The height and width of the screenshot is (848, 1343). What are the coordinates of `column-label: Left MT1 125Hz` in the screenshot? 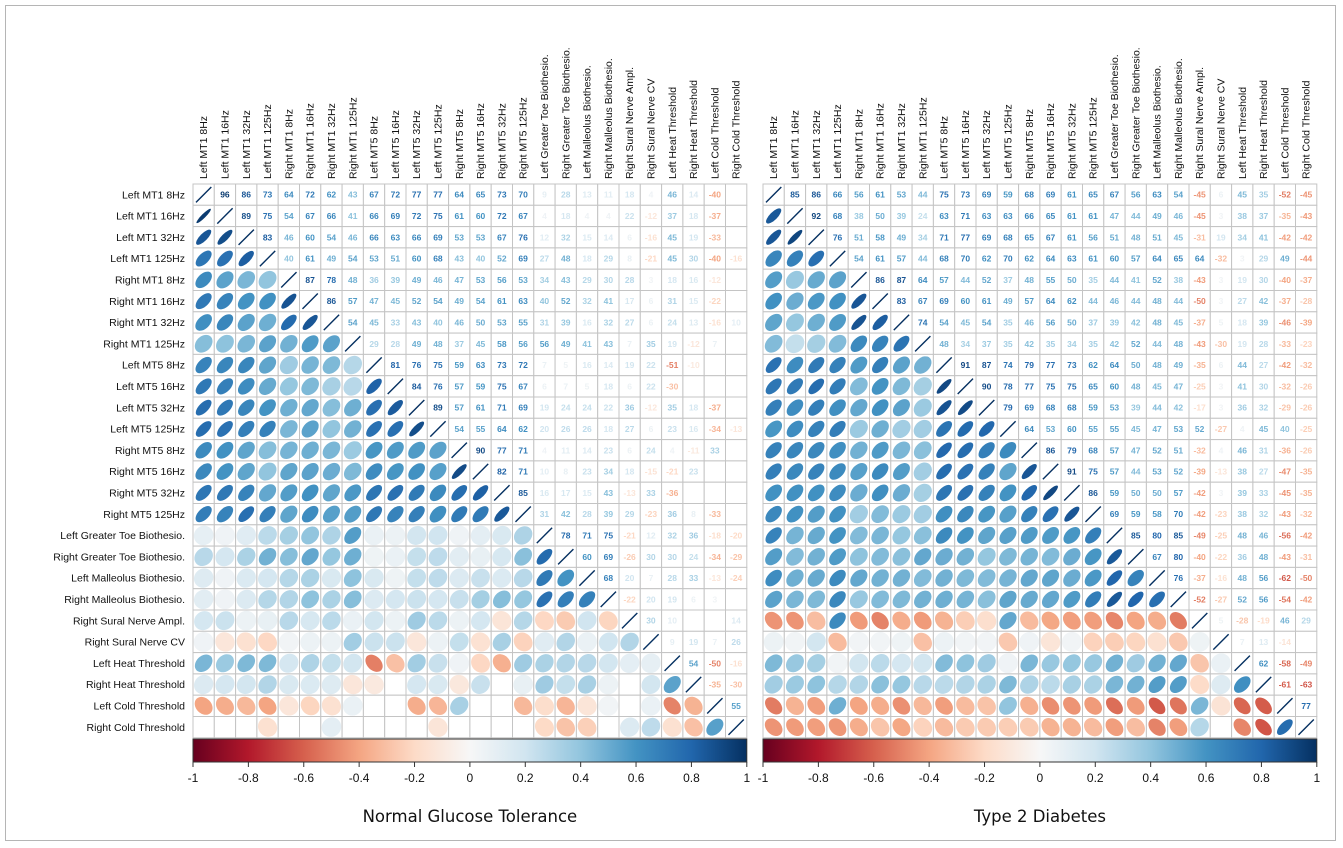 It's located at (268, 141).